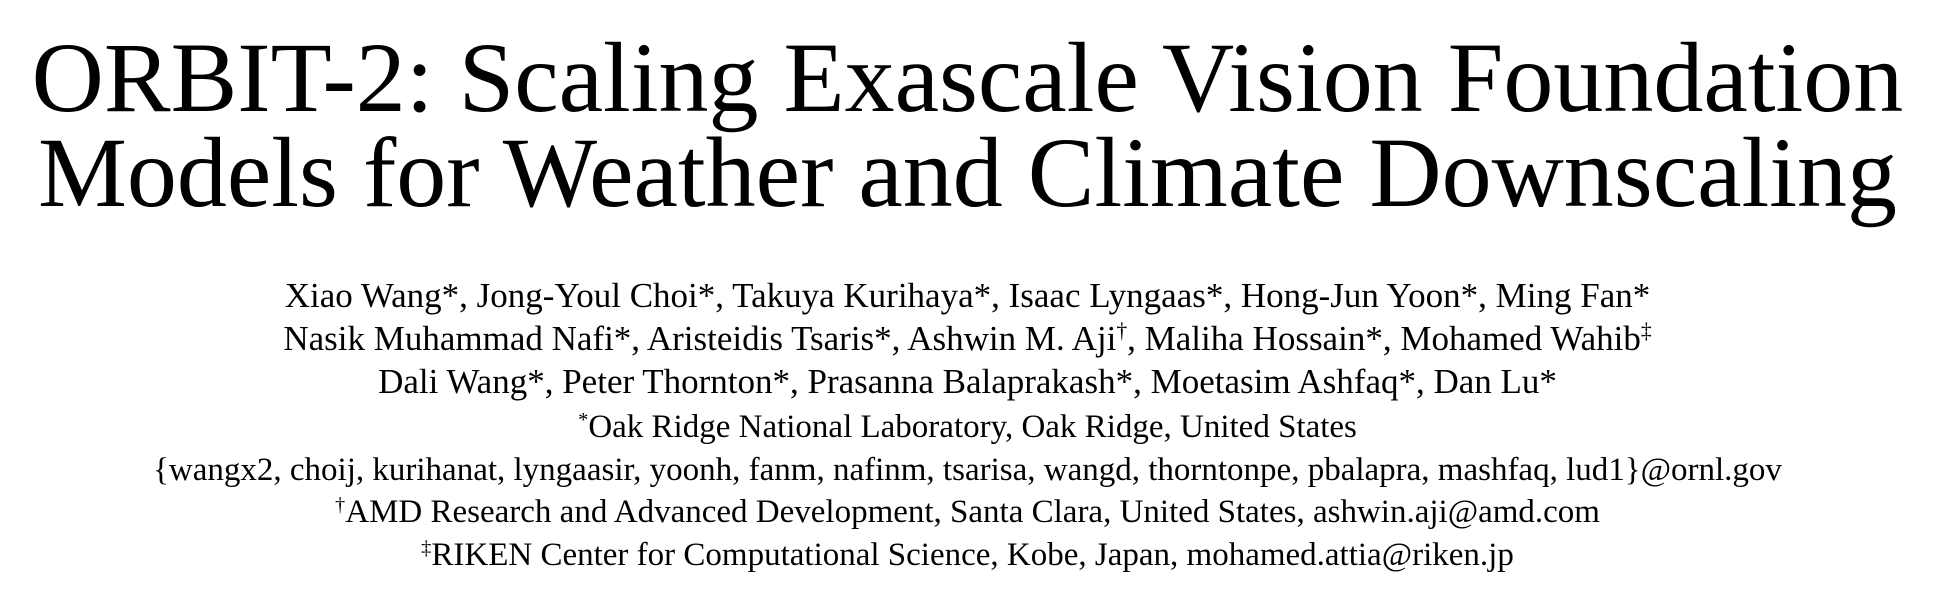 This screenshot has width=1935, height=598. I want to click on author-list-line-2-part-2: , Maliha Hossain*, Mohamed Wahib, so click(1384, 338).